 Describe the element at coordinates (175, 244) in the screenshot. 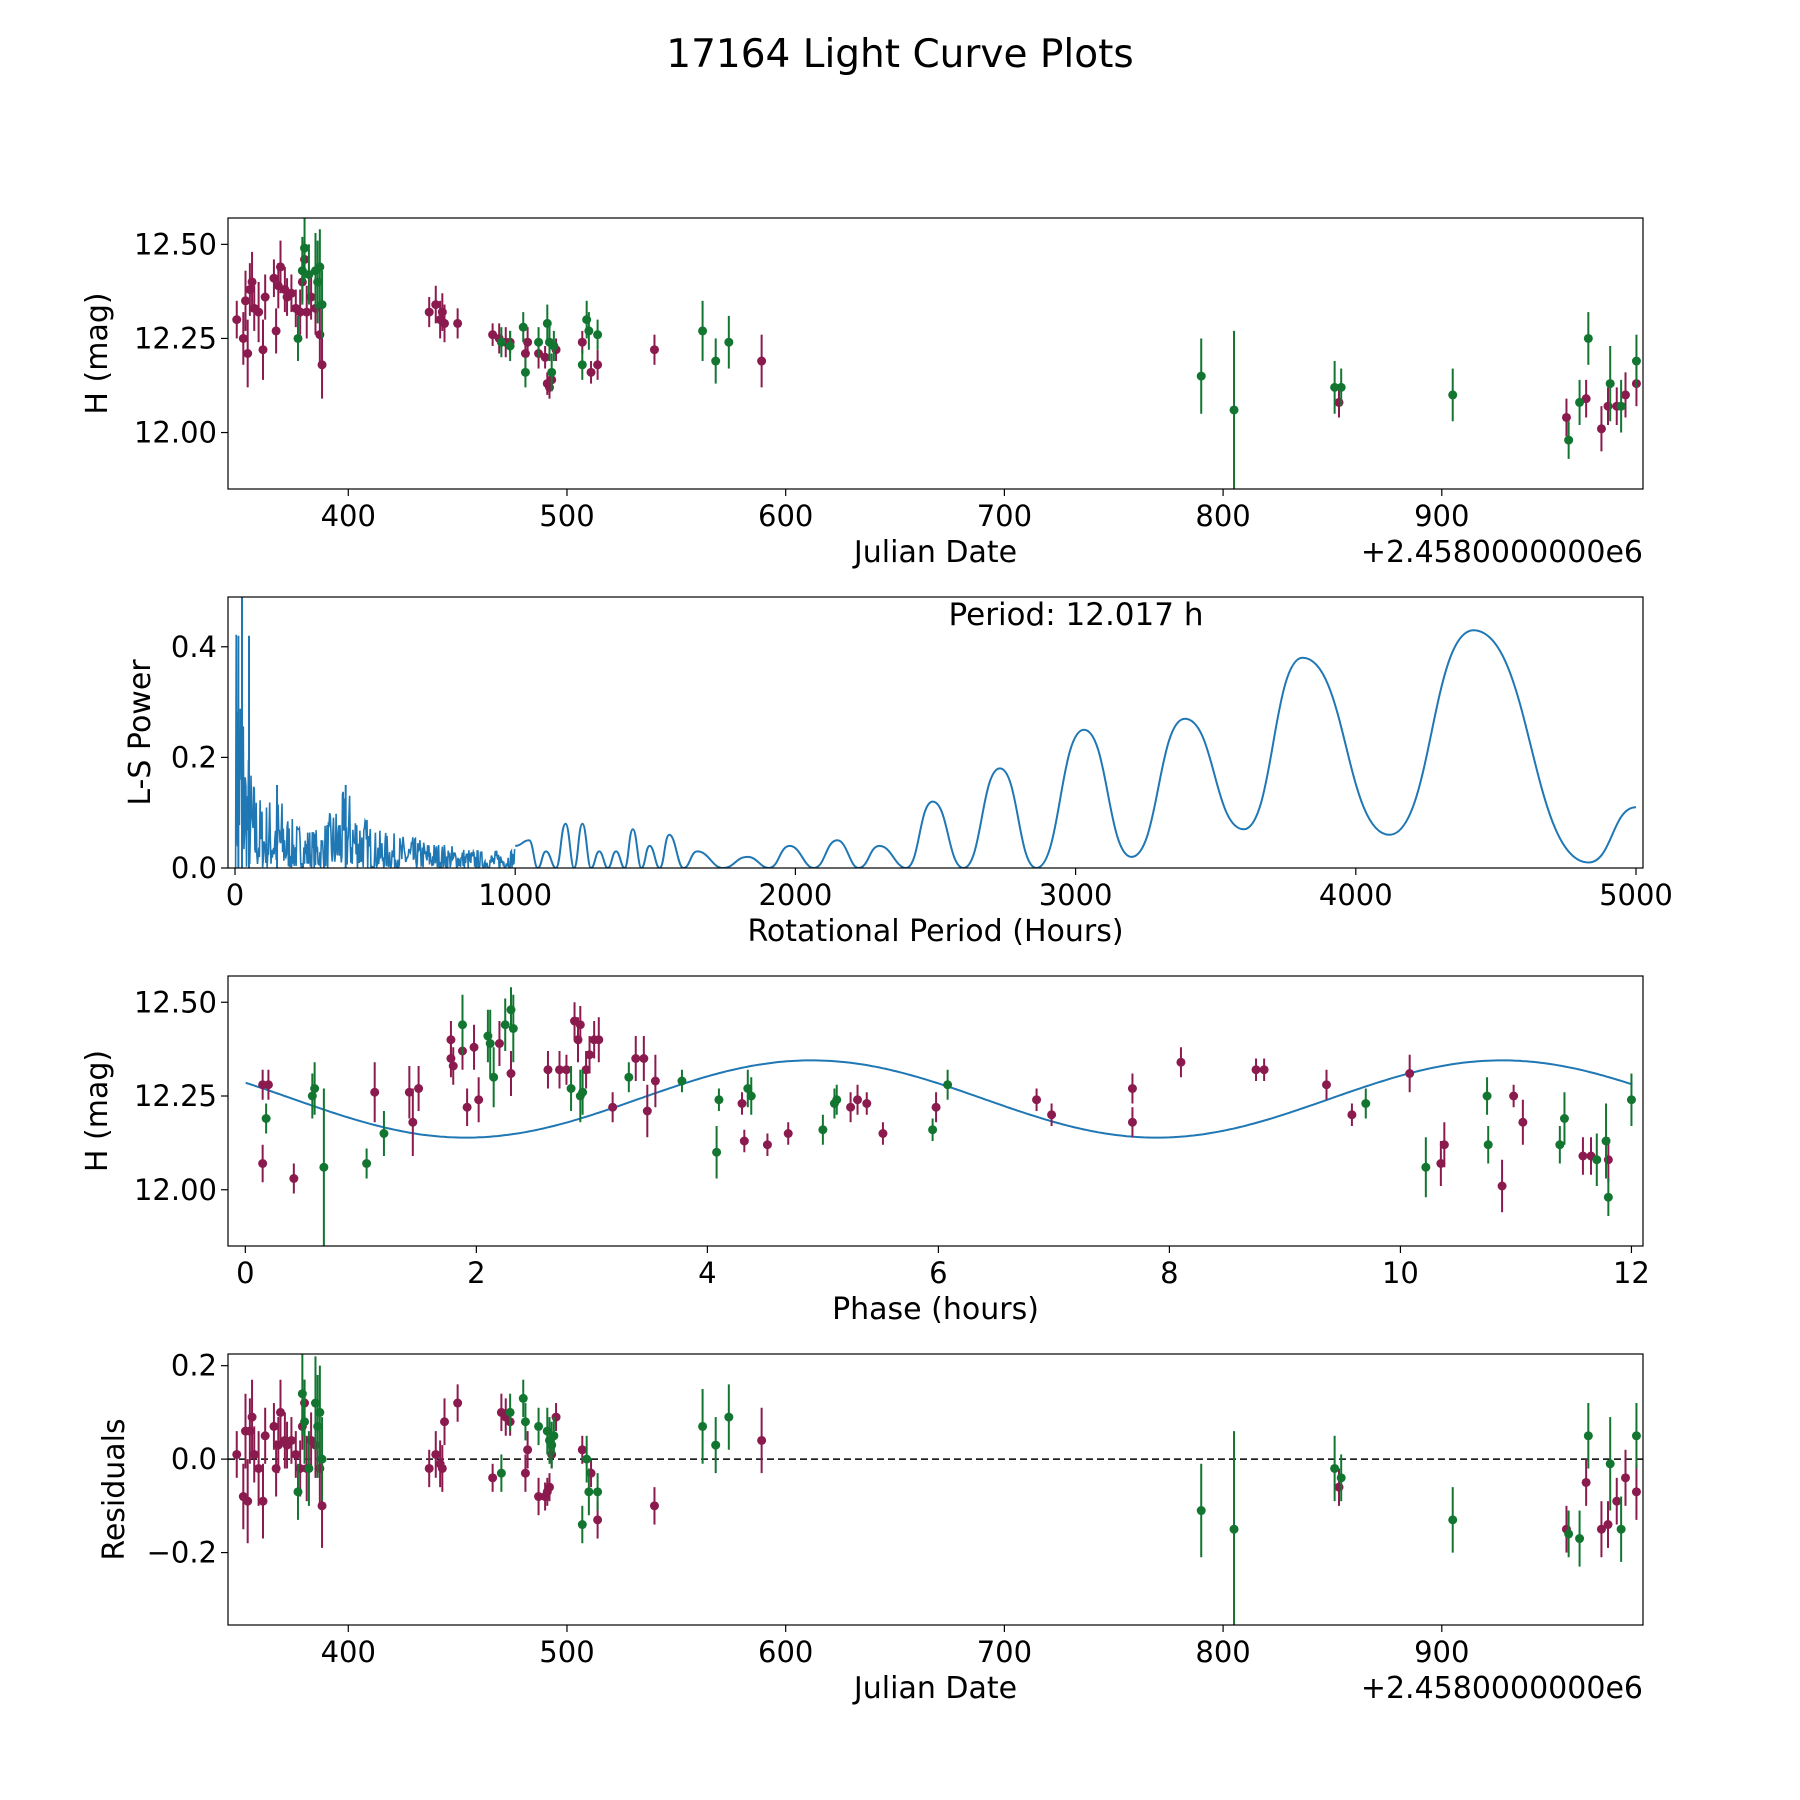

I see `y-tick-label: 12.50` at that location.